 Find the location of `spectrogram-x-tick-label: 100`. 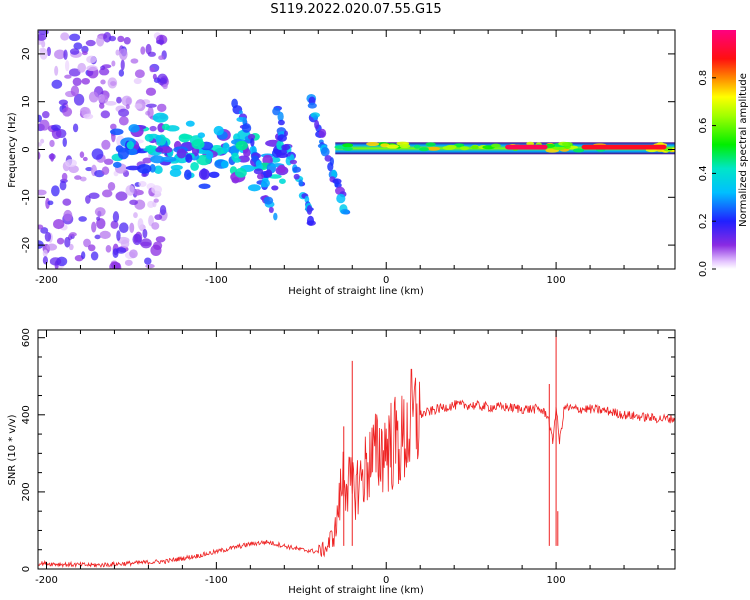

spectrogram-x-tick-label: 100 is located at coordinates (556, 280).